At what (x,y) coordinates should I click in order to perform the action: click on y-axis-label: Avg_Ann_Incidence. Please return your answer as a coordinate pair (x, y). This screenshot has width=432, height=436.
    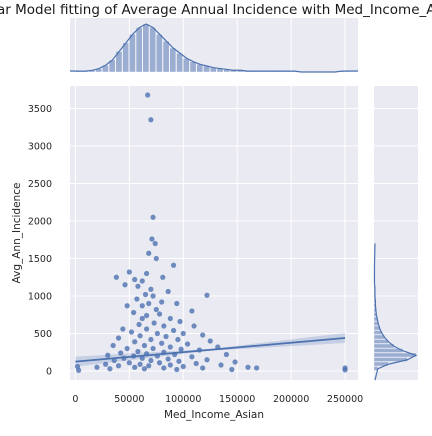
    Looking at the image, I should click on (17, 233).